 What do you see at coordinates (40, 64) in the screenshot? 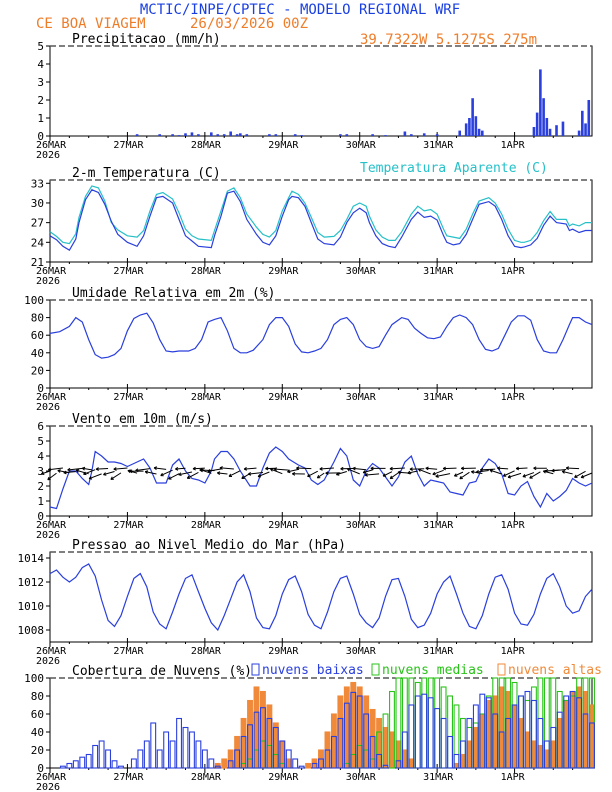
I see `y-tick-label: 4` at bounding box center [40, 64].